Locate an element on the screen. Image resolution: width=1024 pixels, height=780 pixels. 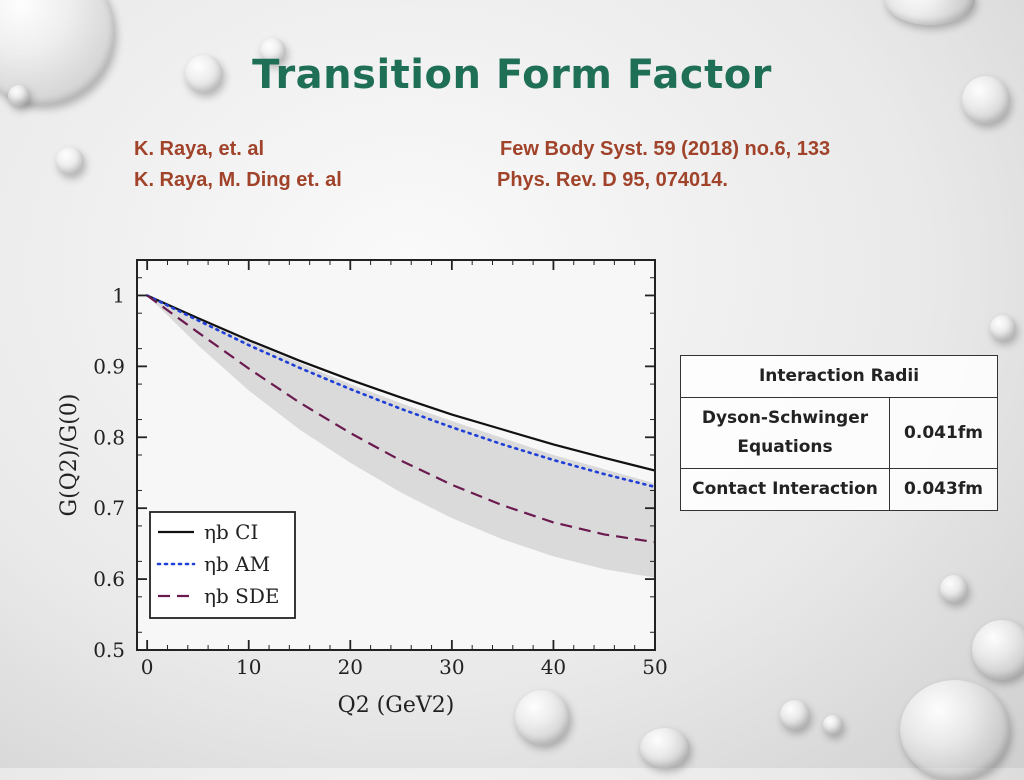
y-tick-label: 0.9 is located at coordinates (109, 366).